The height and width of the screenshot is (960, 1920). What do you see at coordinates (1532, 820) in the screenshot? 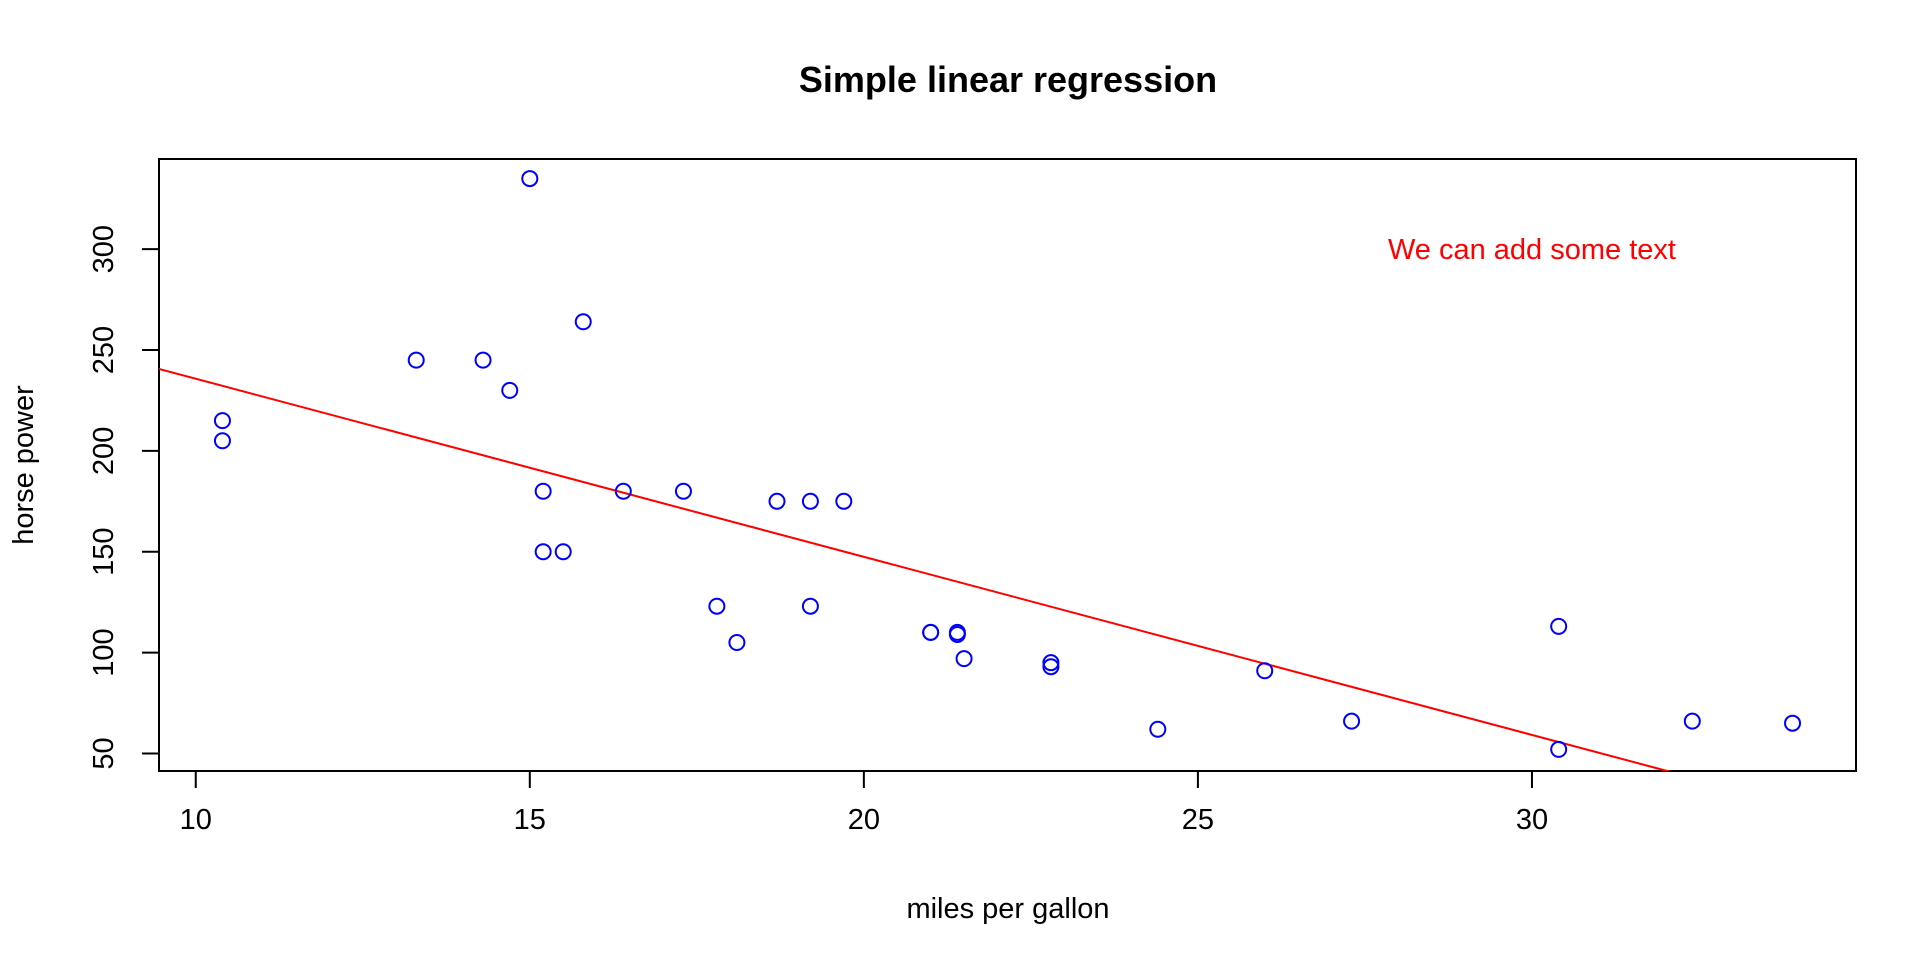
I see `x-tick-label: 30` at bounding box center [1532, 820].